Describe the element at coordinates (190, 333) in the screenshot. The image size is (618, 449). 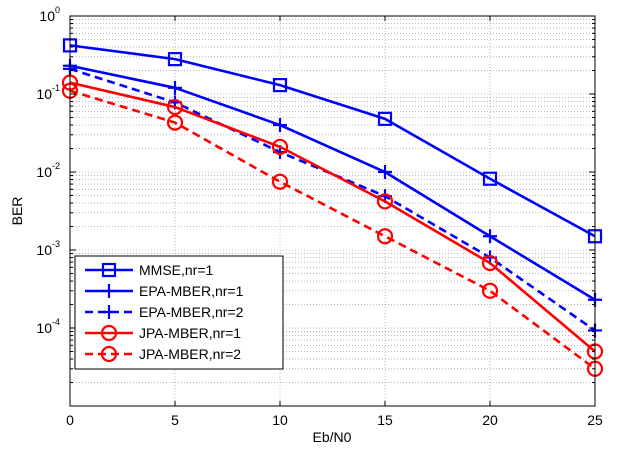
I see `legend-label: JPA-MBER,nr=1` at that location.